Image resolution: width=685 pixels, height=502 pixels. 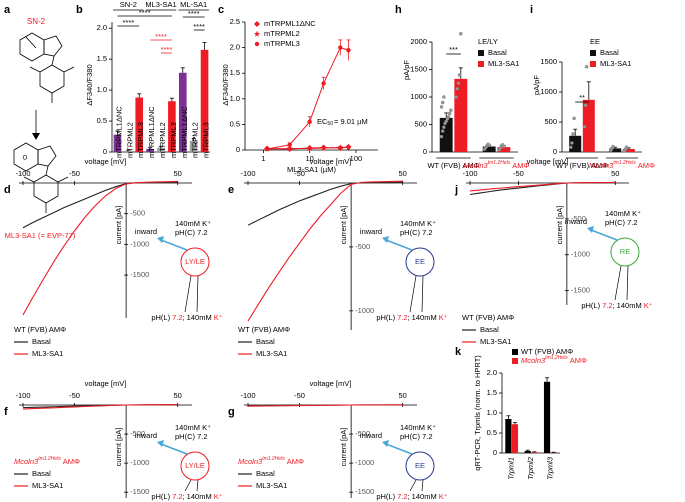 I want to click on y-axis-label: ΔF340/F380, so click(x=89, y=84).